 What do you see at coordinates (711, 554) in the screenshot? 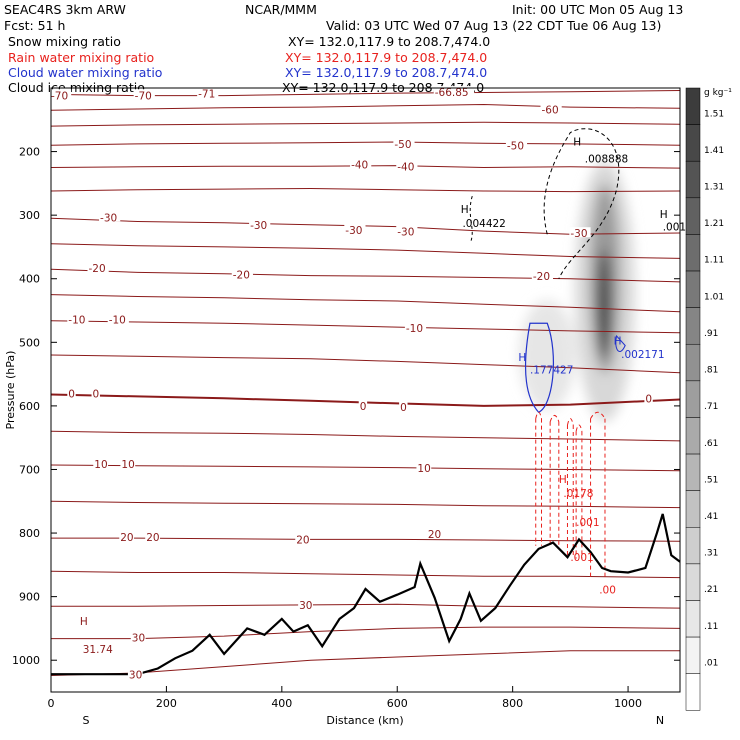
I see `colorbar-label: .31` at bounding box center [711, 554].